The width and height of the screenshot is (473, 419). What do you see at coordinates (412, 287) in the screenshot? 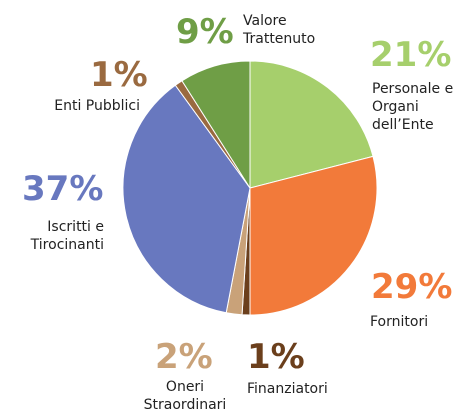
I see `value-label: 29%` at bounding box center [412, 287].